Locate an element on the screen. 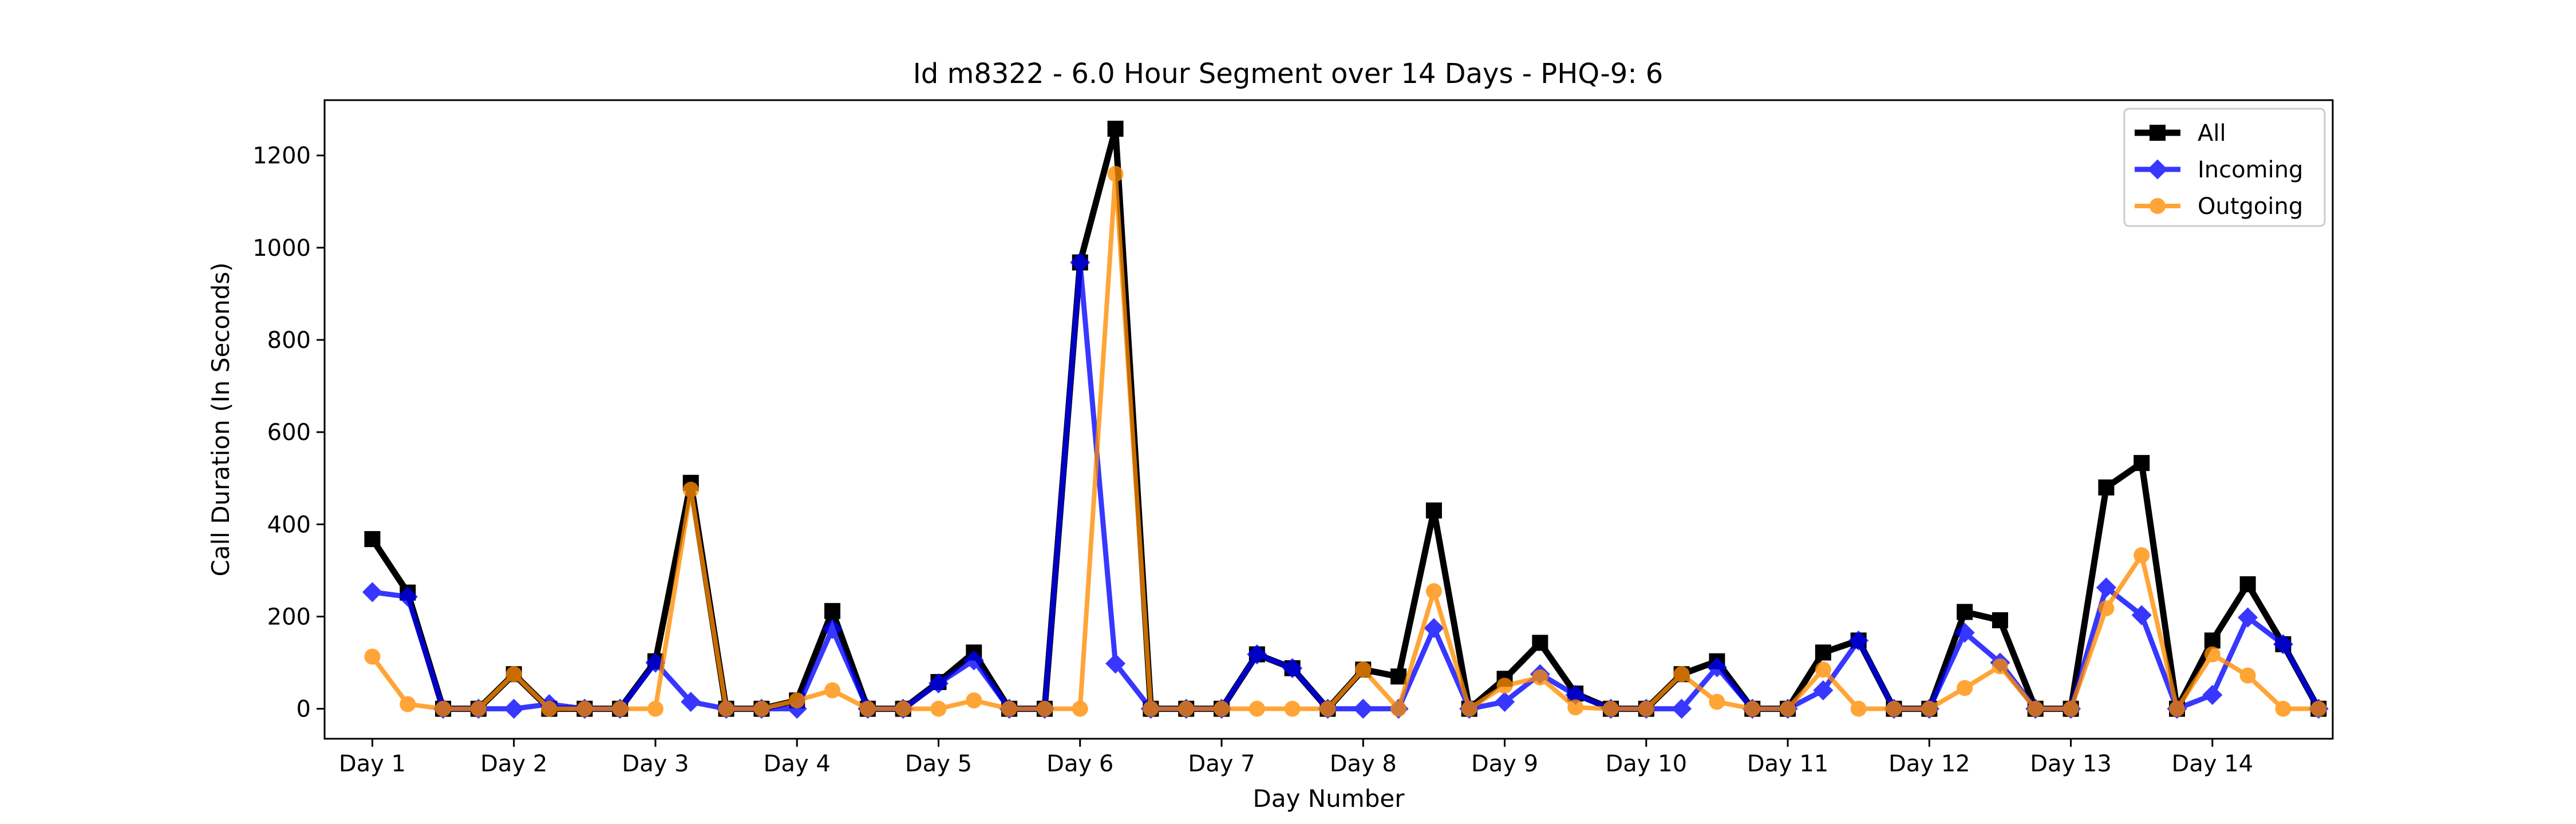 The image size is (2576, 824). legend-marker-outgoing is located at coordinates (2158, 206).